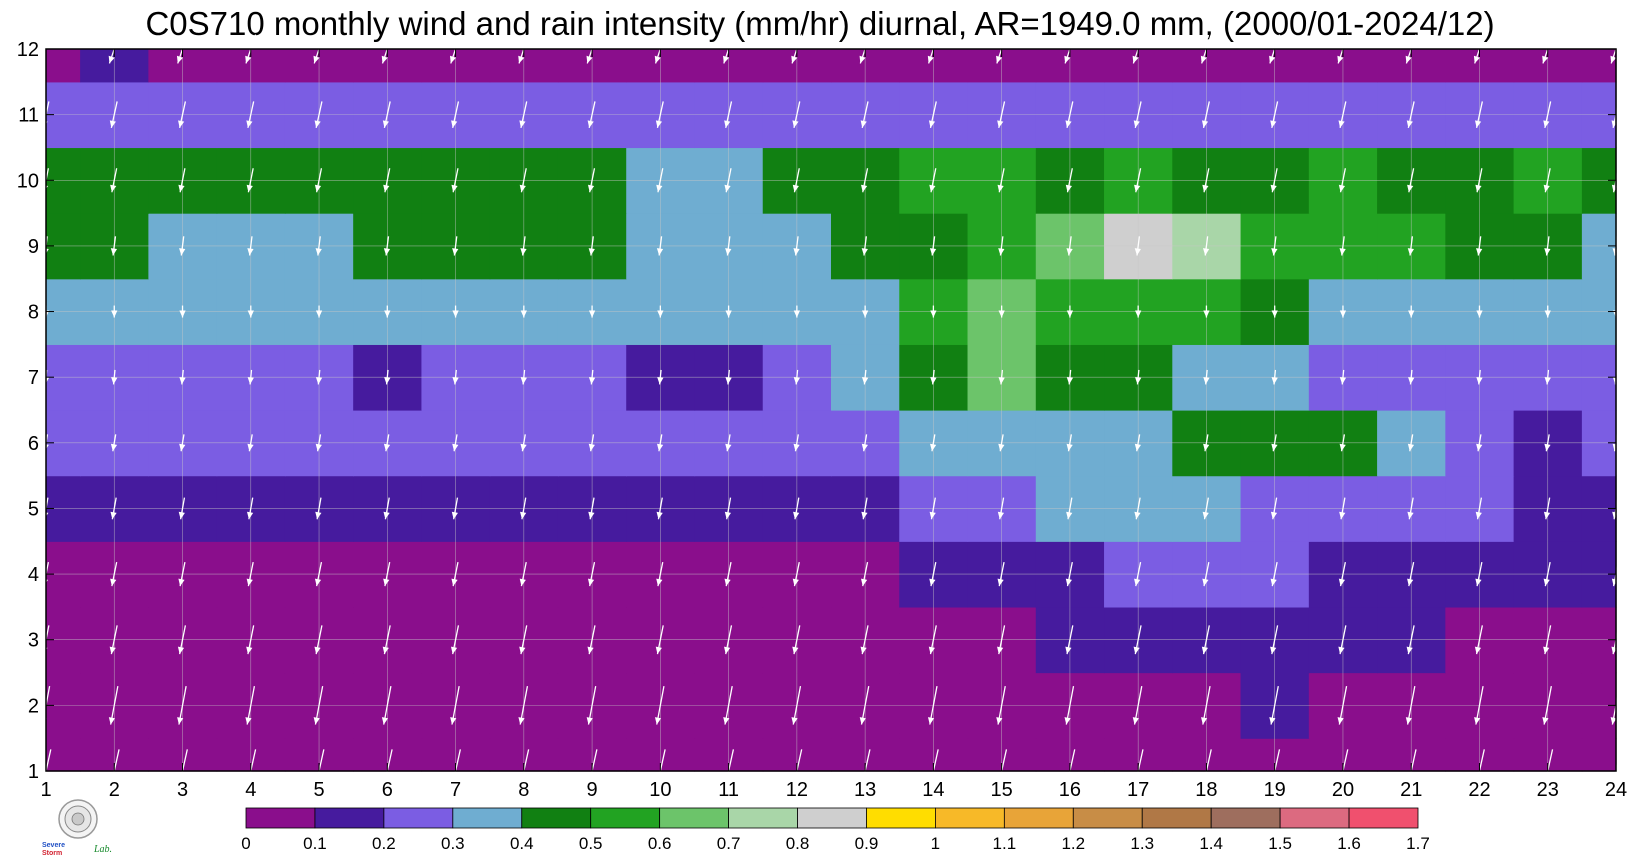  Describe the element at coordinates (384, 843) in the screenshot. I see `colorbar-label: 0.2` at that location.